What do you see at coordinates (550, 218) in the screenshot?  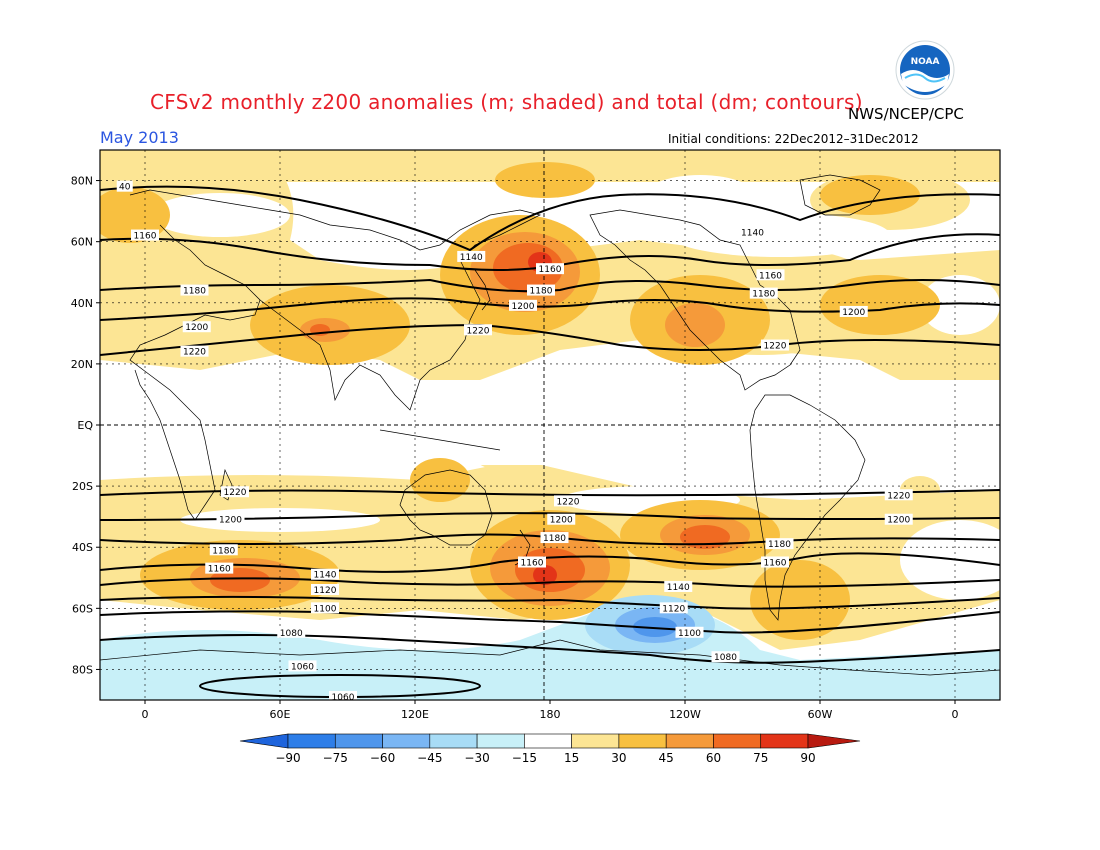 I see `contour-1140-nh` at bounding box center [550, 218].